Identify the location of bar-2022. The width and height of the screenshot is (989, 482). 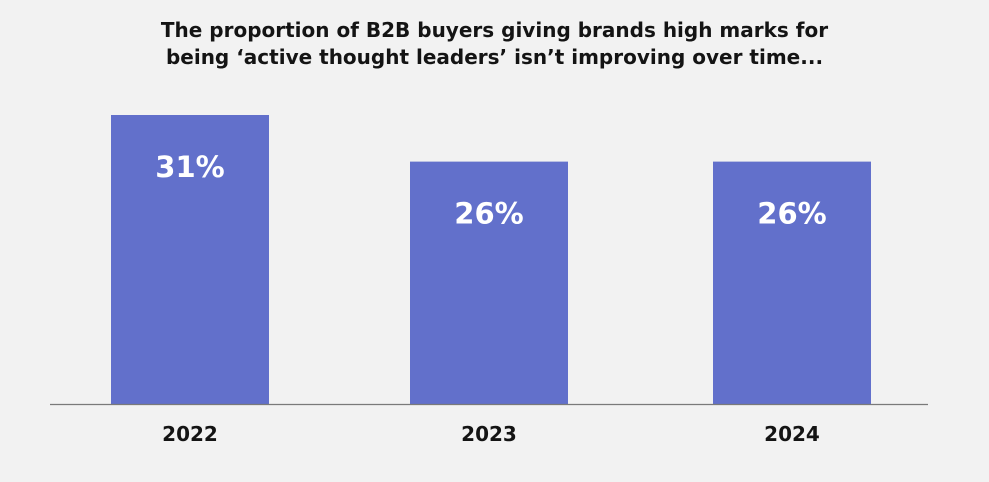
(190, 259).